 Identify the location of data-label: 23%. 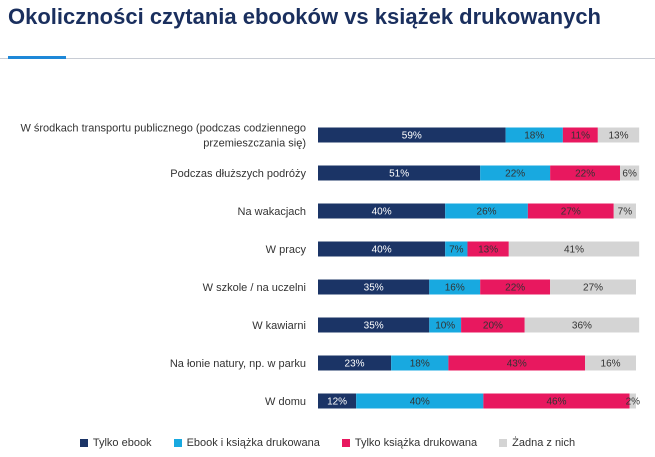
(355, 364).